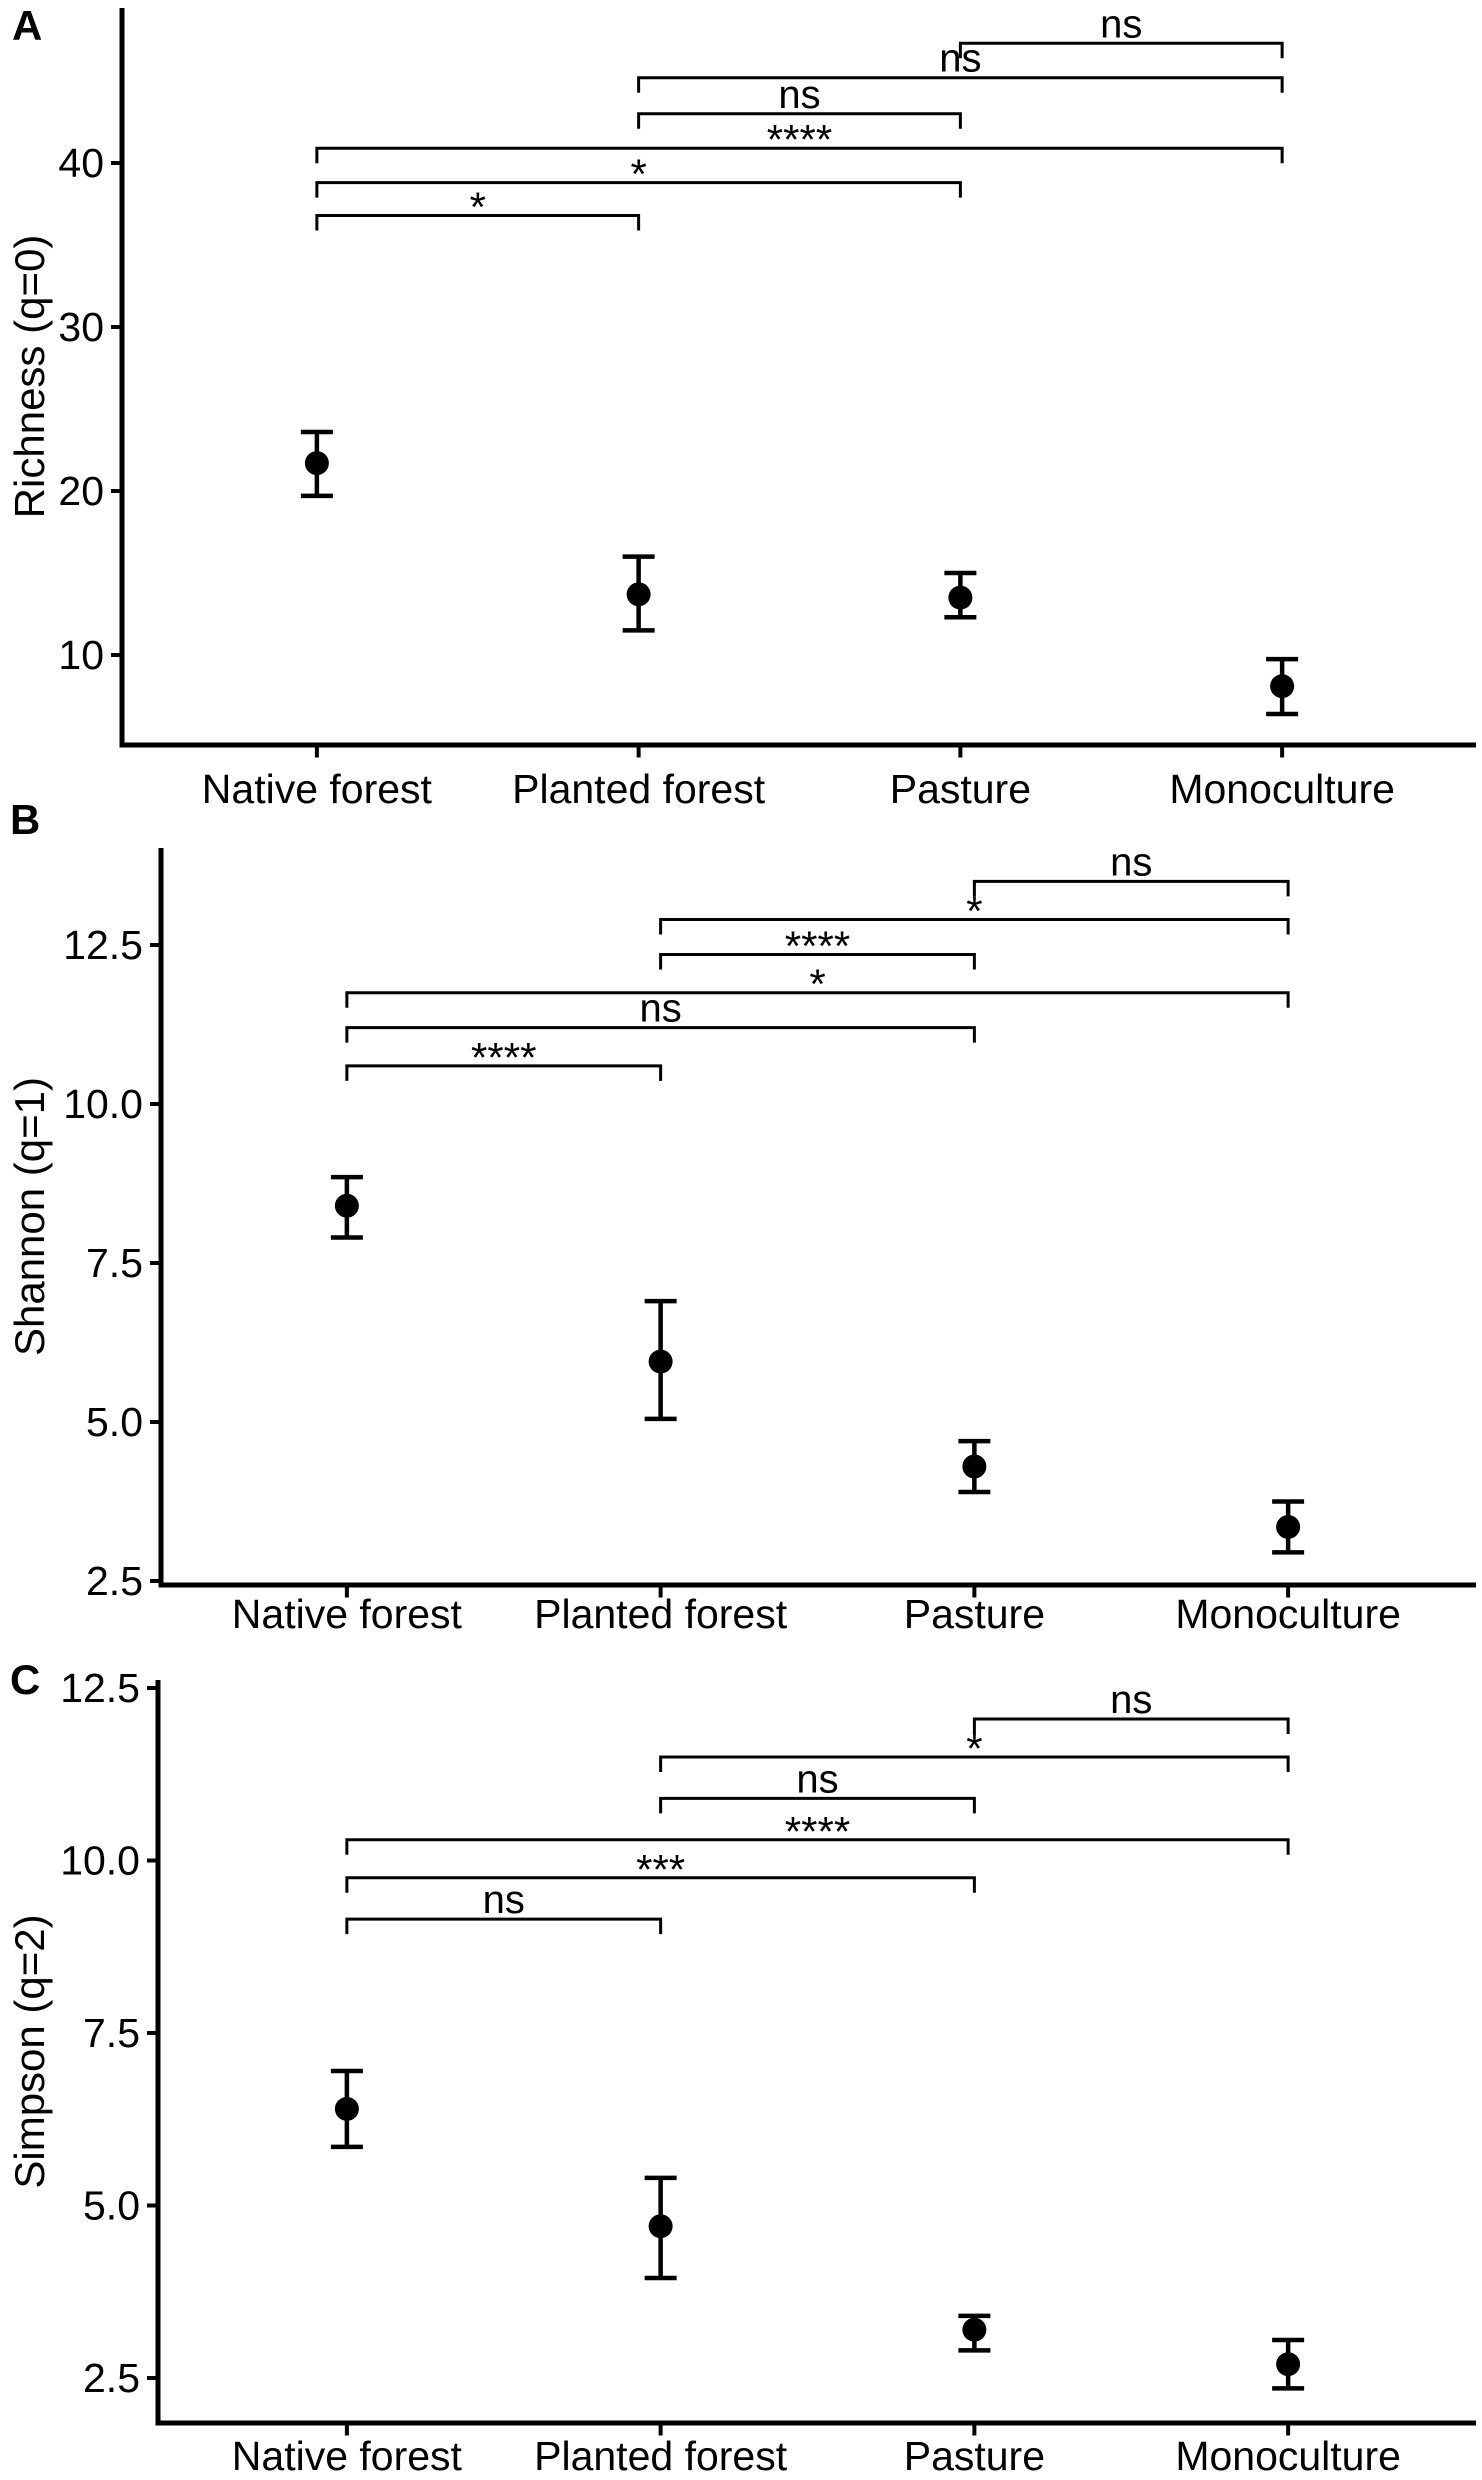 The image size is (1482, 2480). What do you see at coordinates (29, 1216) in the screenshot?
I see `y-axis-title: Shannon (q=1)` at bounding box center [29, 1216].